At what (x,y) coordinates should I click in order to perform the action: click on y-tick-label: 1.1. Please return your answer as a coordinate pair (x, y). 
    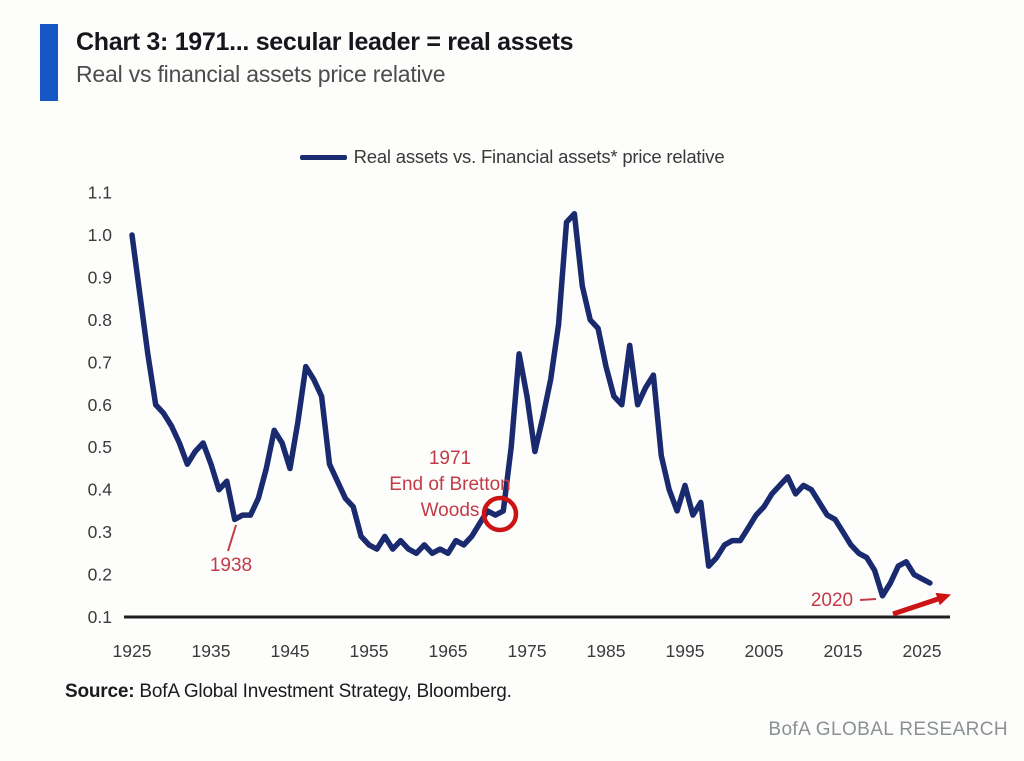
    Looking at the image, I should click on (100, 193).